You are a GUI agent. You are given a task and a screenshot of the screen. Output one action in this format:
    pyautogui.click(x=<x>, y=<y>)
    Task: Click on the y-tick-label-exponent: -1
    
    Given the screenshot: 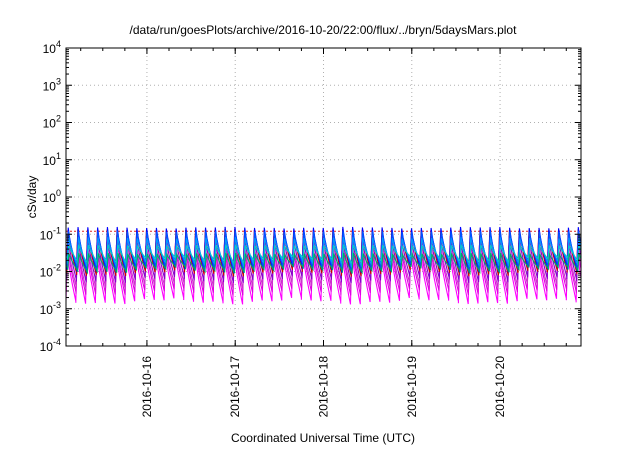 What is the action you would take?
    pyautogui.click(x=57, y=230)
    